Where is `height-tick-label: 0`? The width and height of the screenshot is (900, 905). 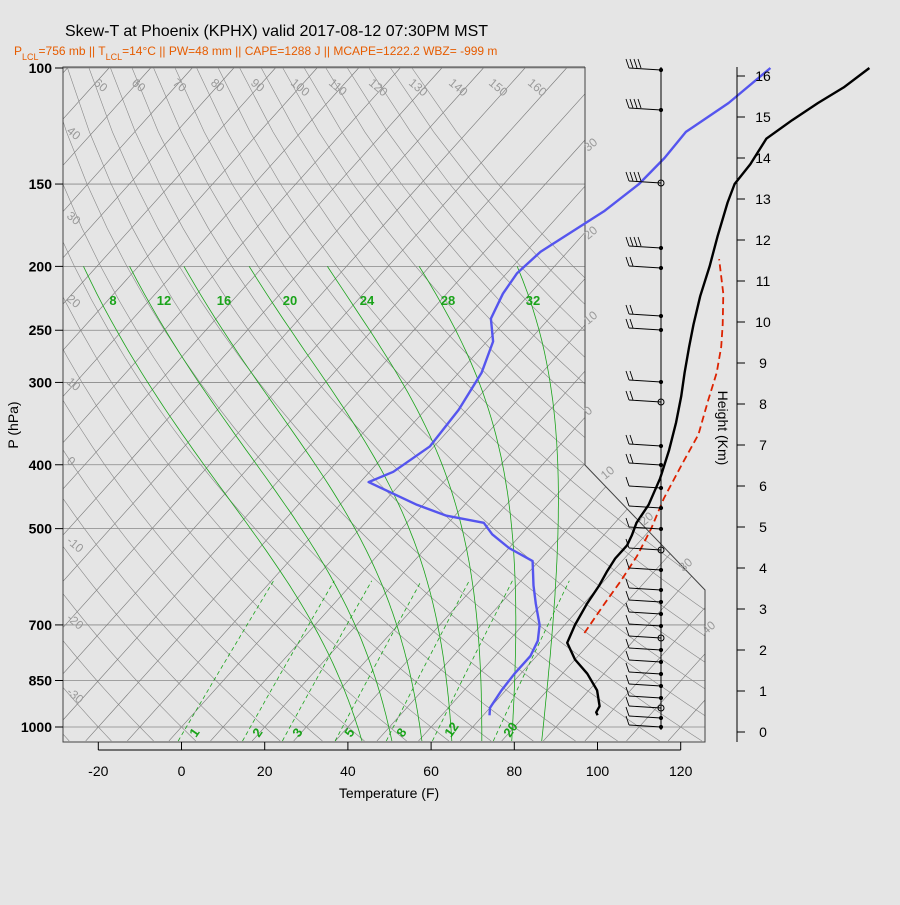 height-tick-label: 0 is located at coordinates (763, 732).